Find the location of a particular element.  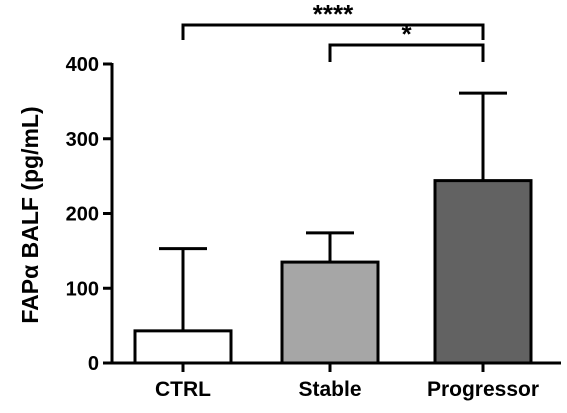

x-tick-label-stable: Stable is located at coordinates (329, 389).